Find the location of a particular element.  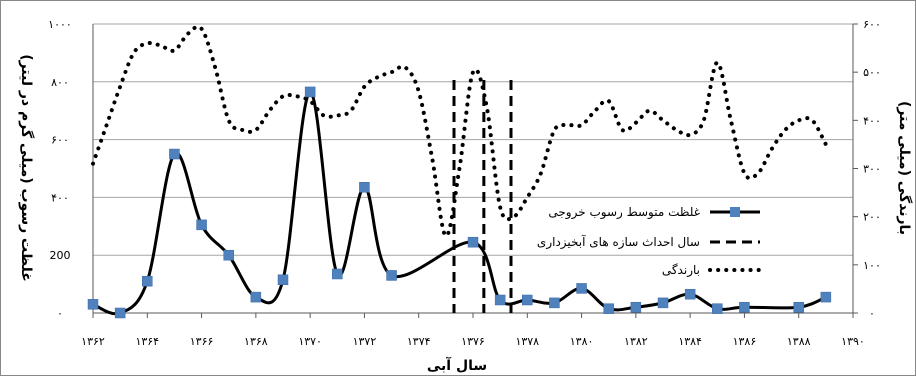

y-left-tick-label: ۱۰۰۰ is located at coordinates (60, 24).